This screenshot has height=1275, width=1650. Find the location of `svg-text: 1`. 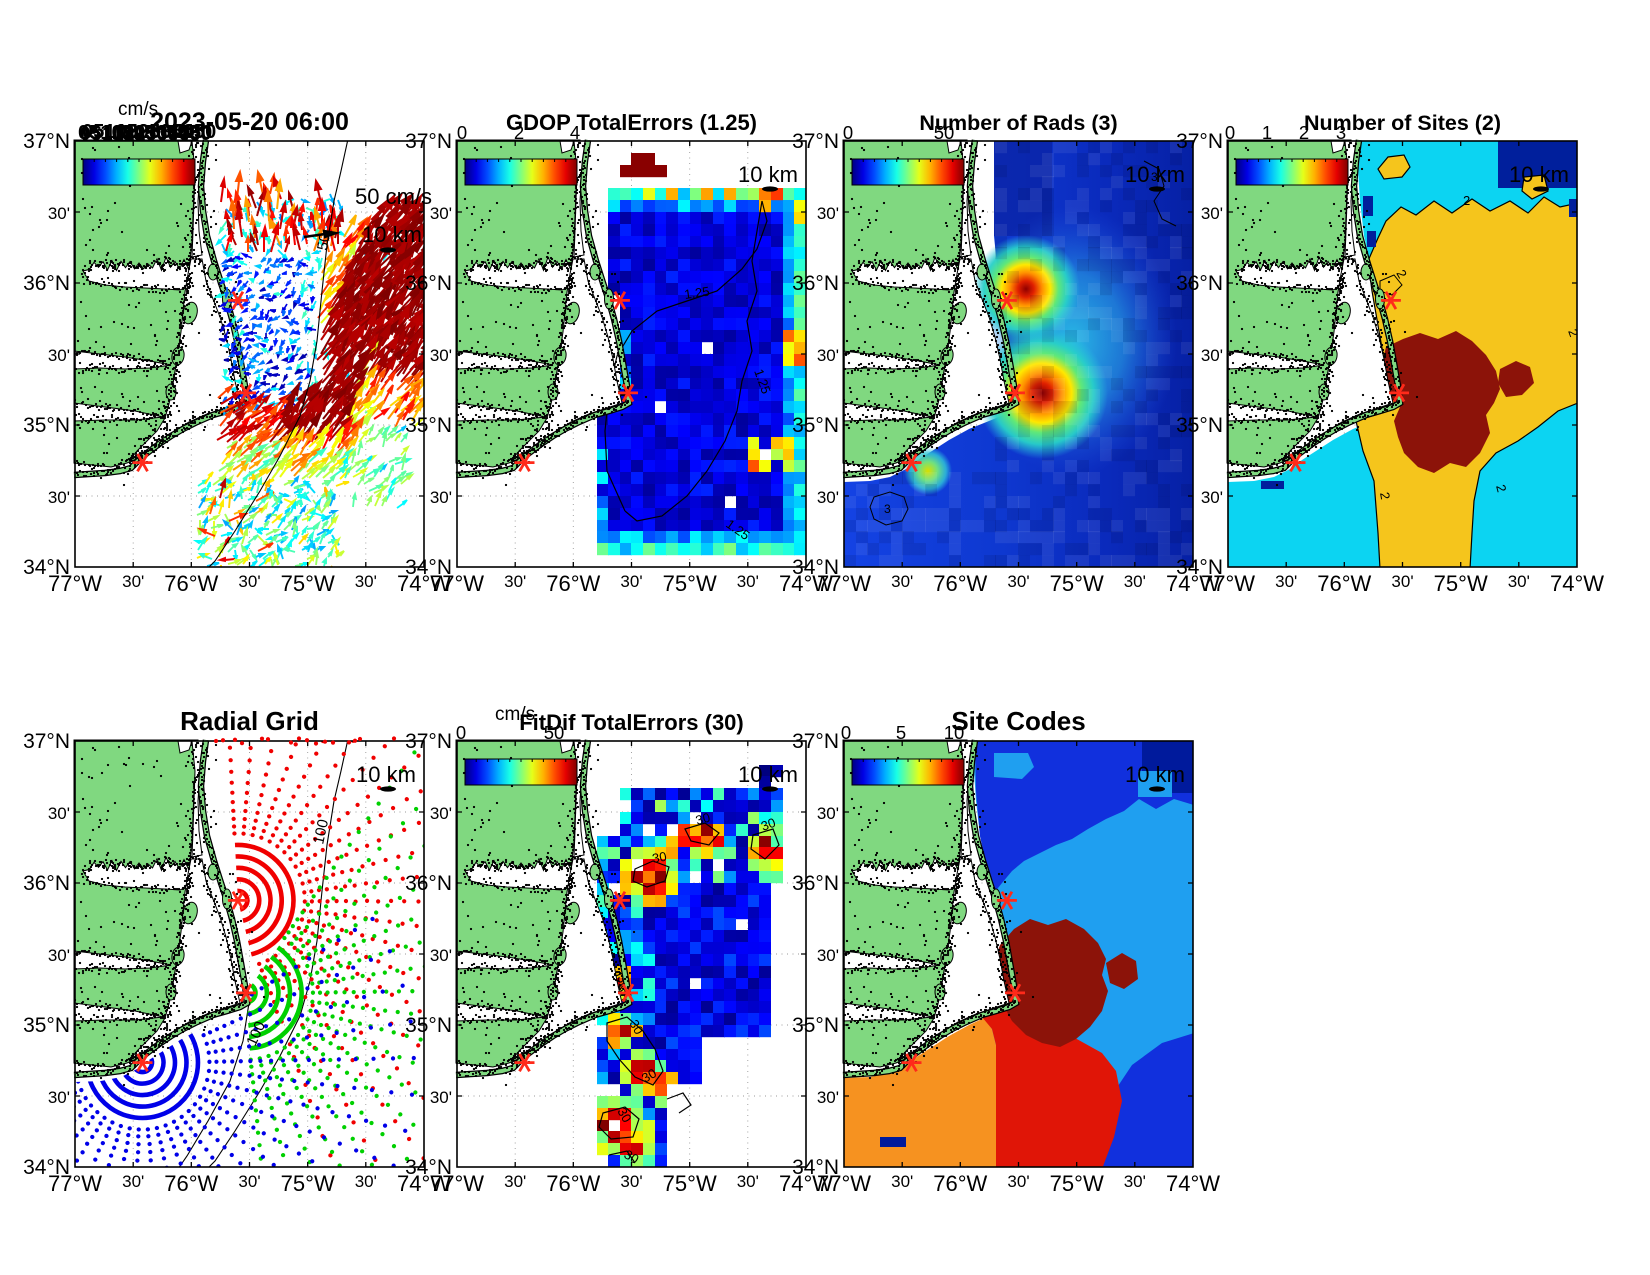

svg-text: 1 is located at coordinates (1267, 132).